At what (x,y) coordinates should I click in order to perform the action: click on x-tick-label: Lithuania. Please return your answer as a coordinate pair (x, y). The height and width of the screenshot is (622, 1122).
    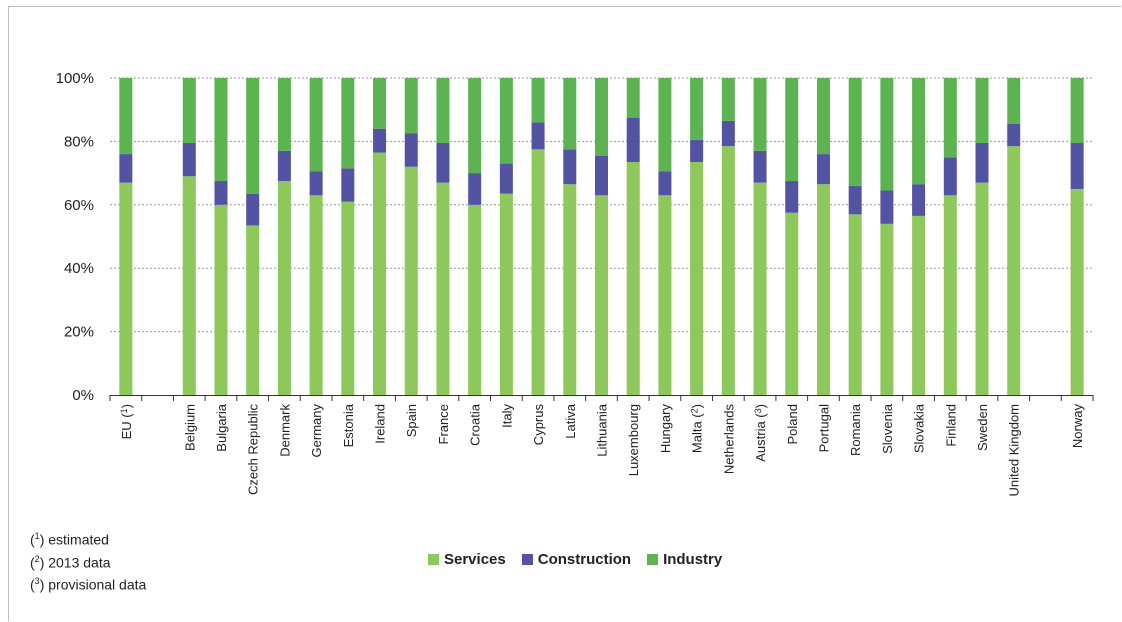
    Looking at the image, I should click on (602, 430).